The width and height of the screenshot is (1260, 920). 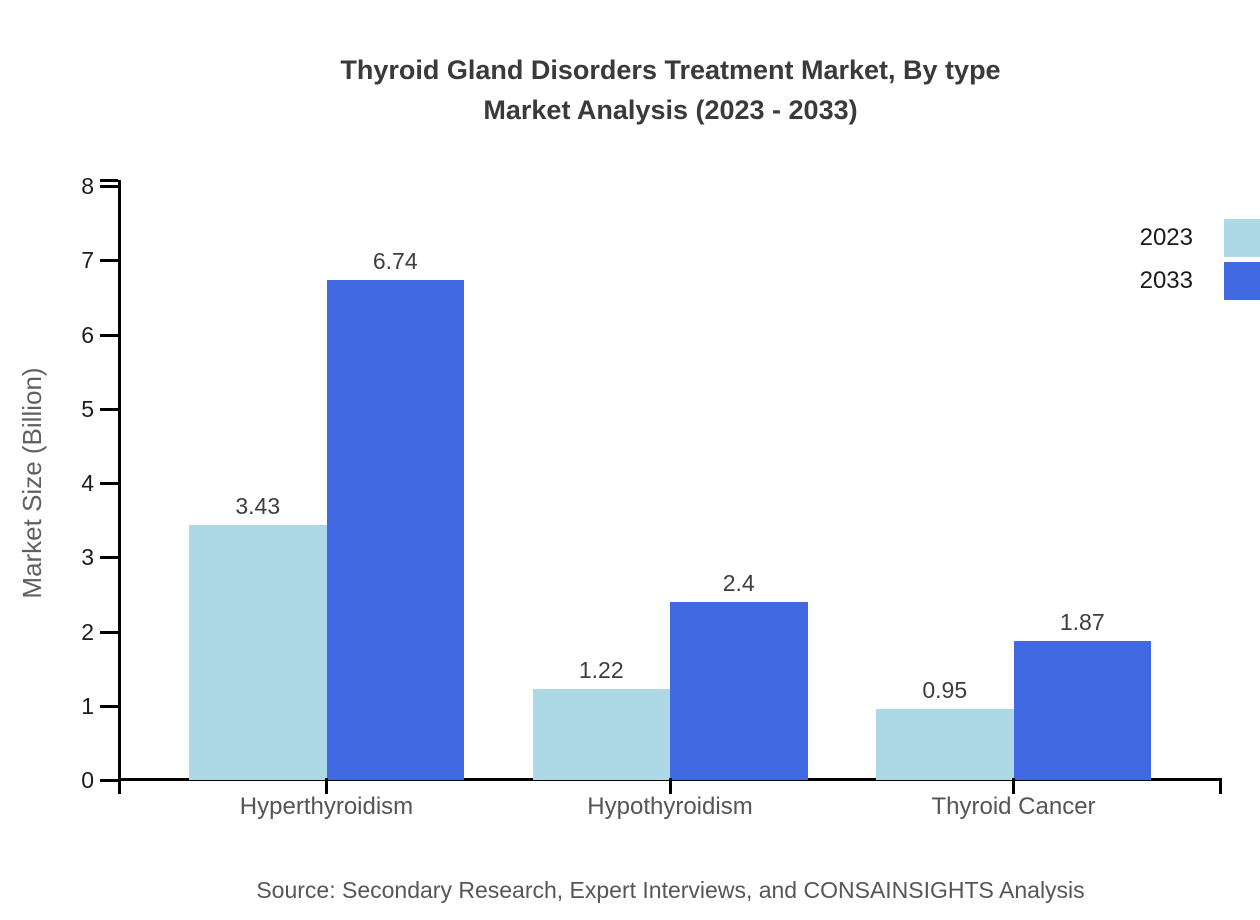 What do you see at coordinates (87, 483) in the screenshot?
I see `y-tick-label: 4` at bounding box center [87, 483].